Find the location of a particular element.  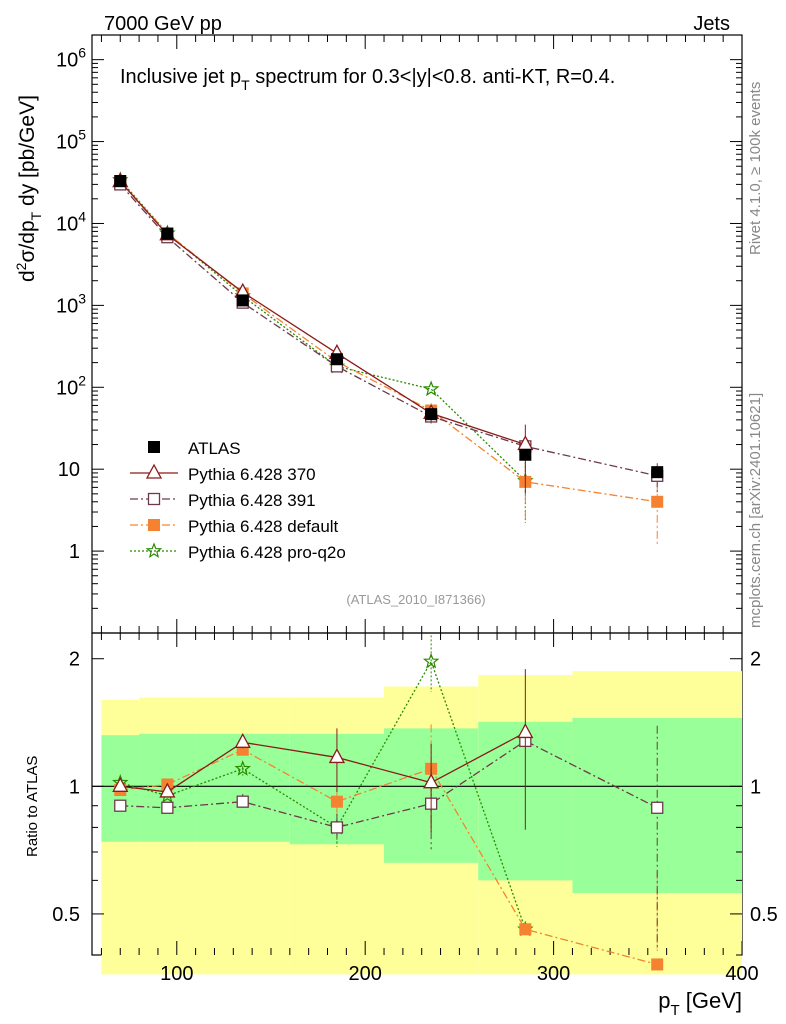

x-tick-label: 300 is located at coordinates (553, 974).